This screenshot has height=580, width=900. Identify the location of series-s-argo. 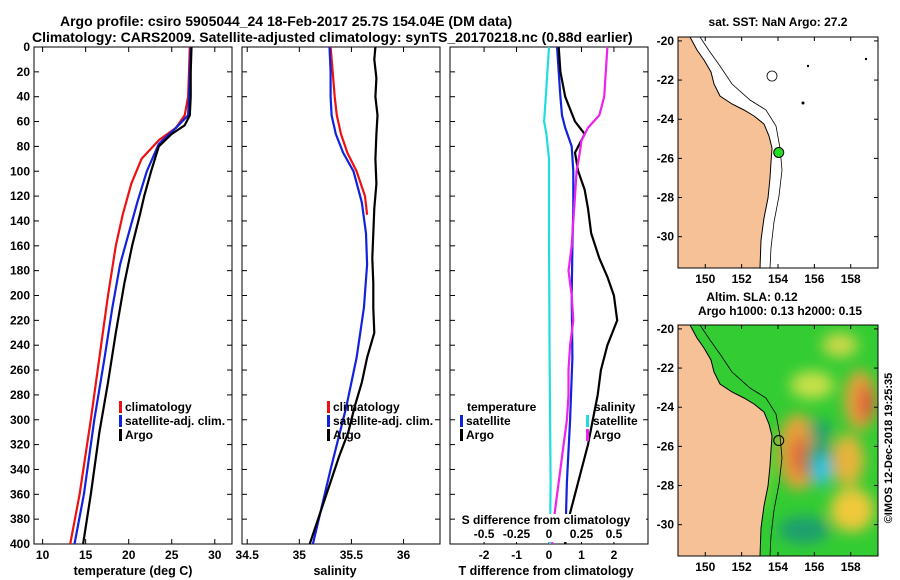
(580, 295).